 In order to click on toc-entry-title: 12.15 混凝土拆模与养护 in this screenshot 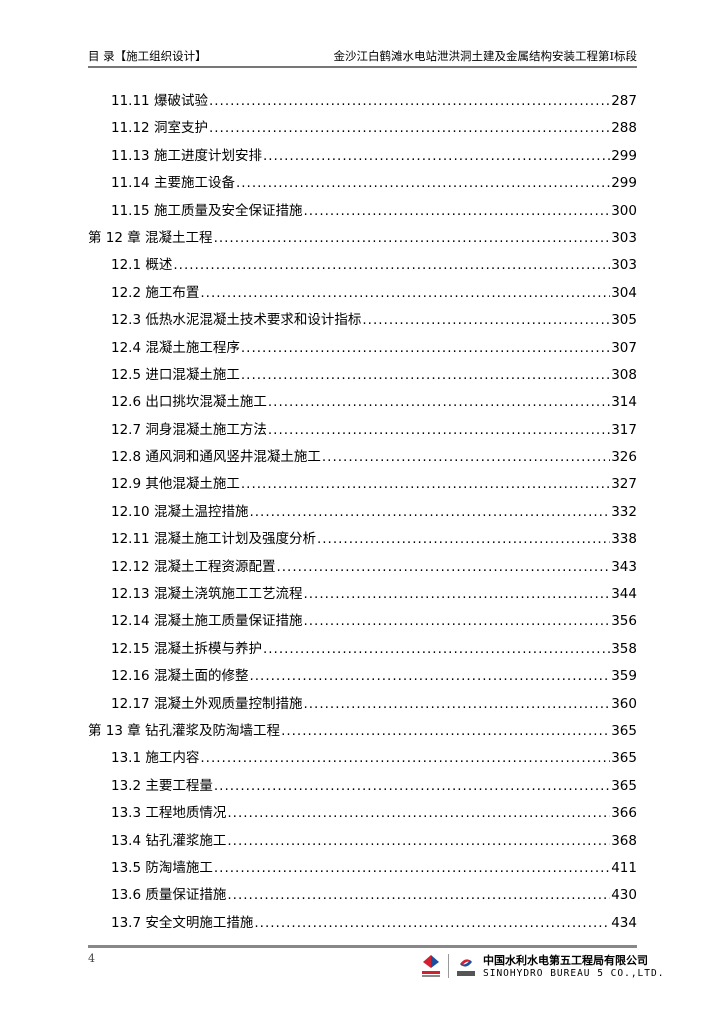, I will do `click(186, 648)`.